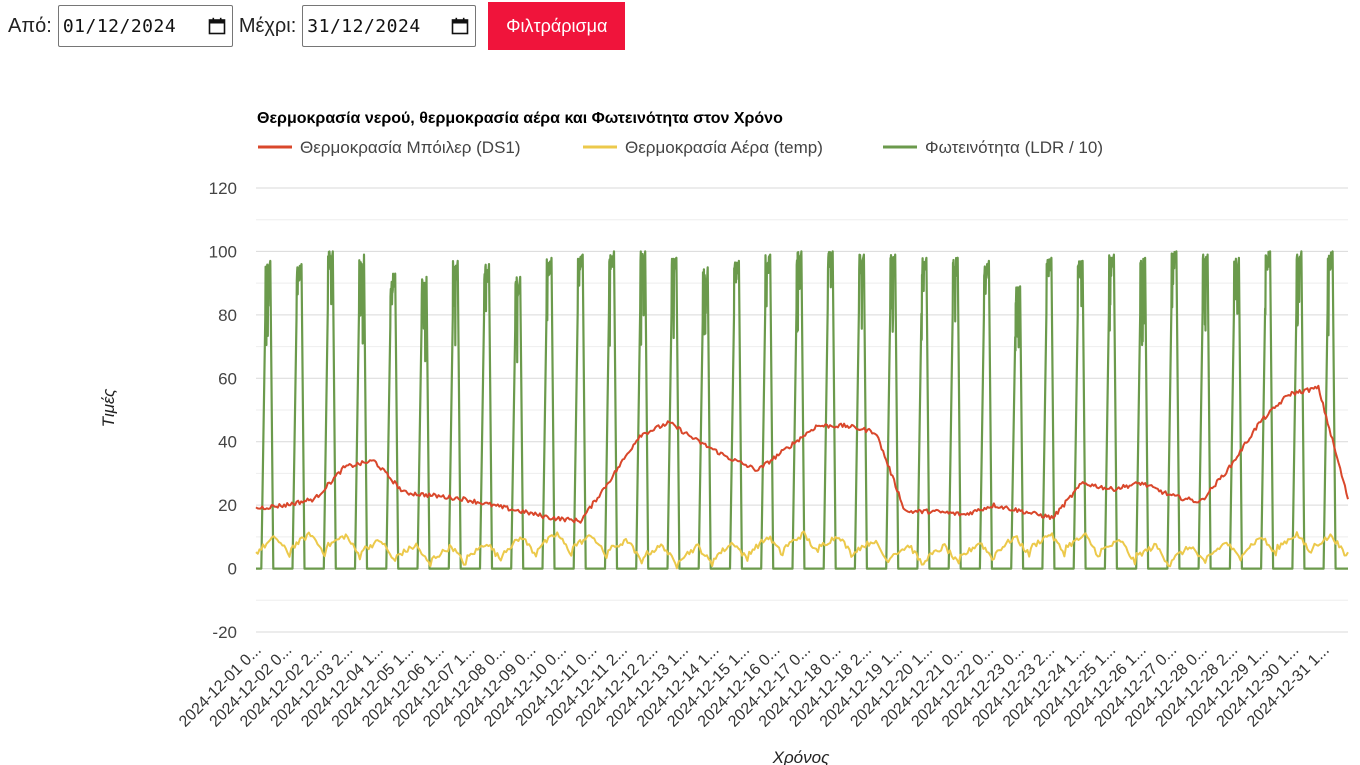 The width and height of the screenshot is (1360, 765). Describe the element at coordinates (224, 632) in the screenshot. I see `y-tick-label: -20` at that location.